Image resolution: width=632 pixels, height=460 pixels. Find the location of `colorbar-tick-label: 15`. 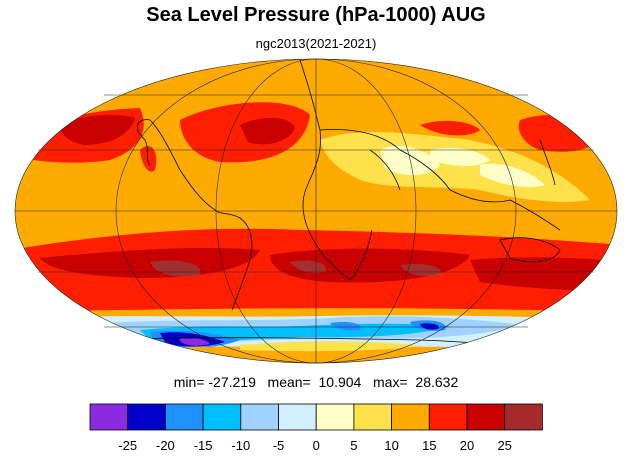

colorbar-tick-label: 15 is located at coordinates (429, 445).